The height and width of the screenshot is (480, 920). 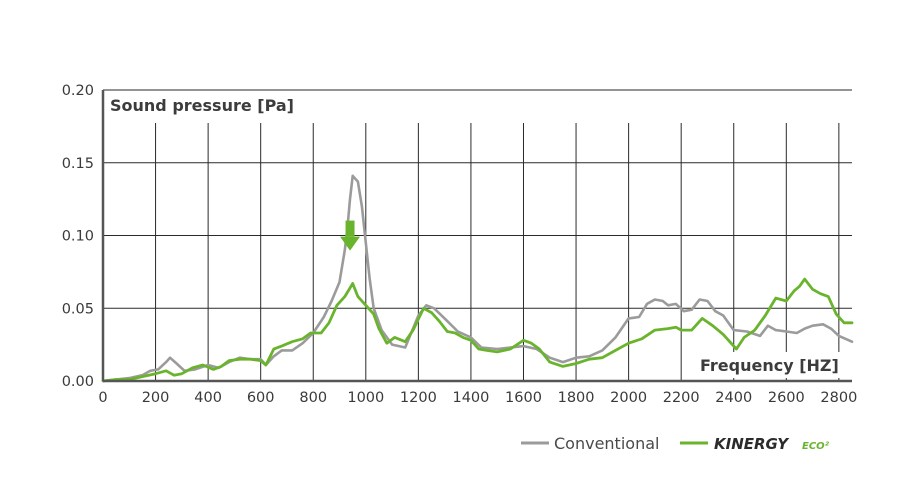 What do you see at coordinates (313, 398) in the screenshot?
I see `x-tick-label: 800` at bounding box center [313, 398].